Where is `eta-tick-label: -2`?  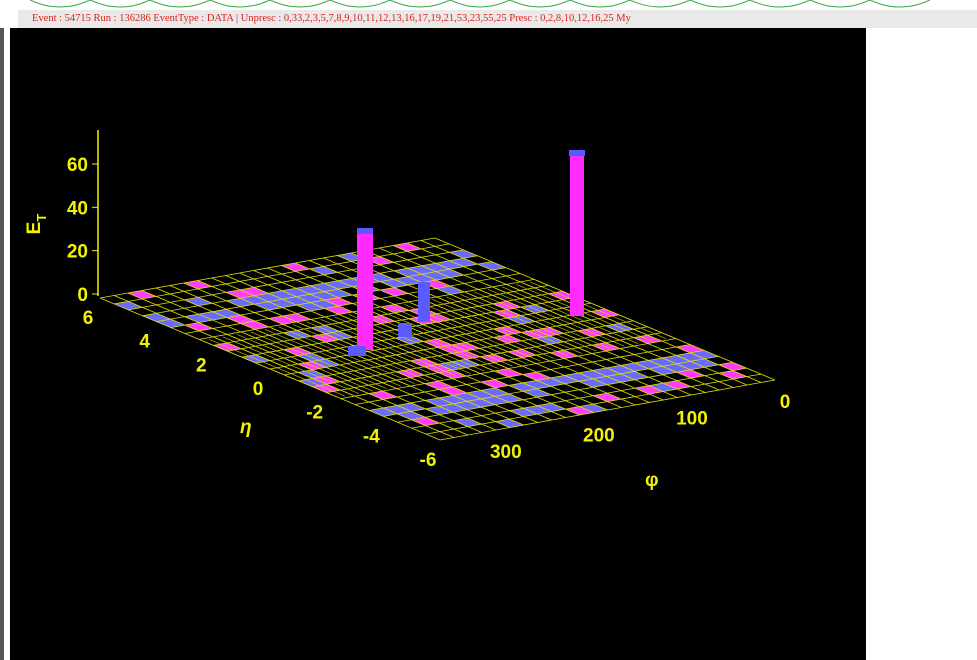
eta-tick-label: -2 is located at coordinates (314, 413).